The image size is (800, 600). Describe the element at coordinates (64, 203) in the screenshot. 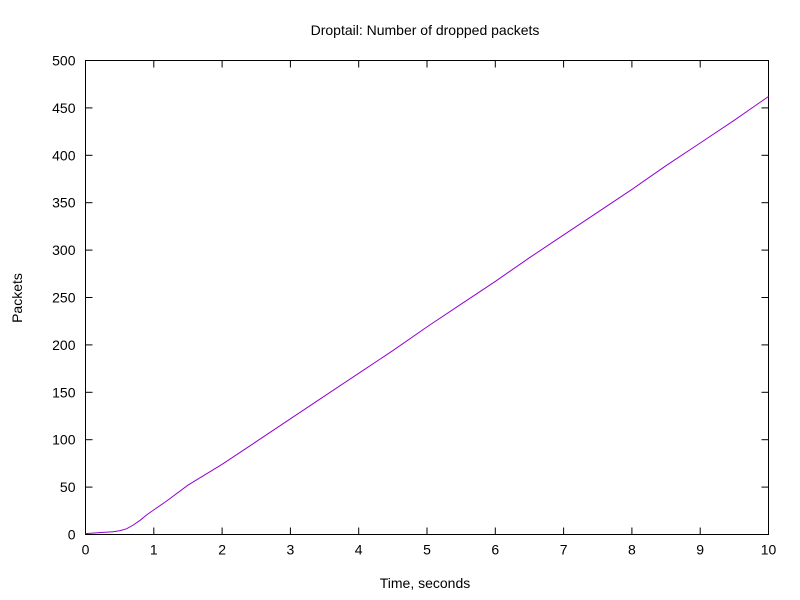

I see `y-tick-label: 350` at that location.